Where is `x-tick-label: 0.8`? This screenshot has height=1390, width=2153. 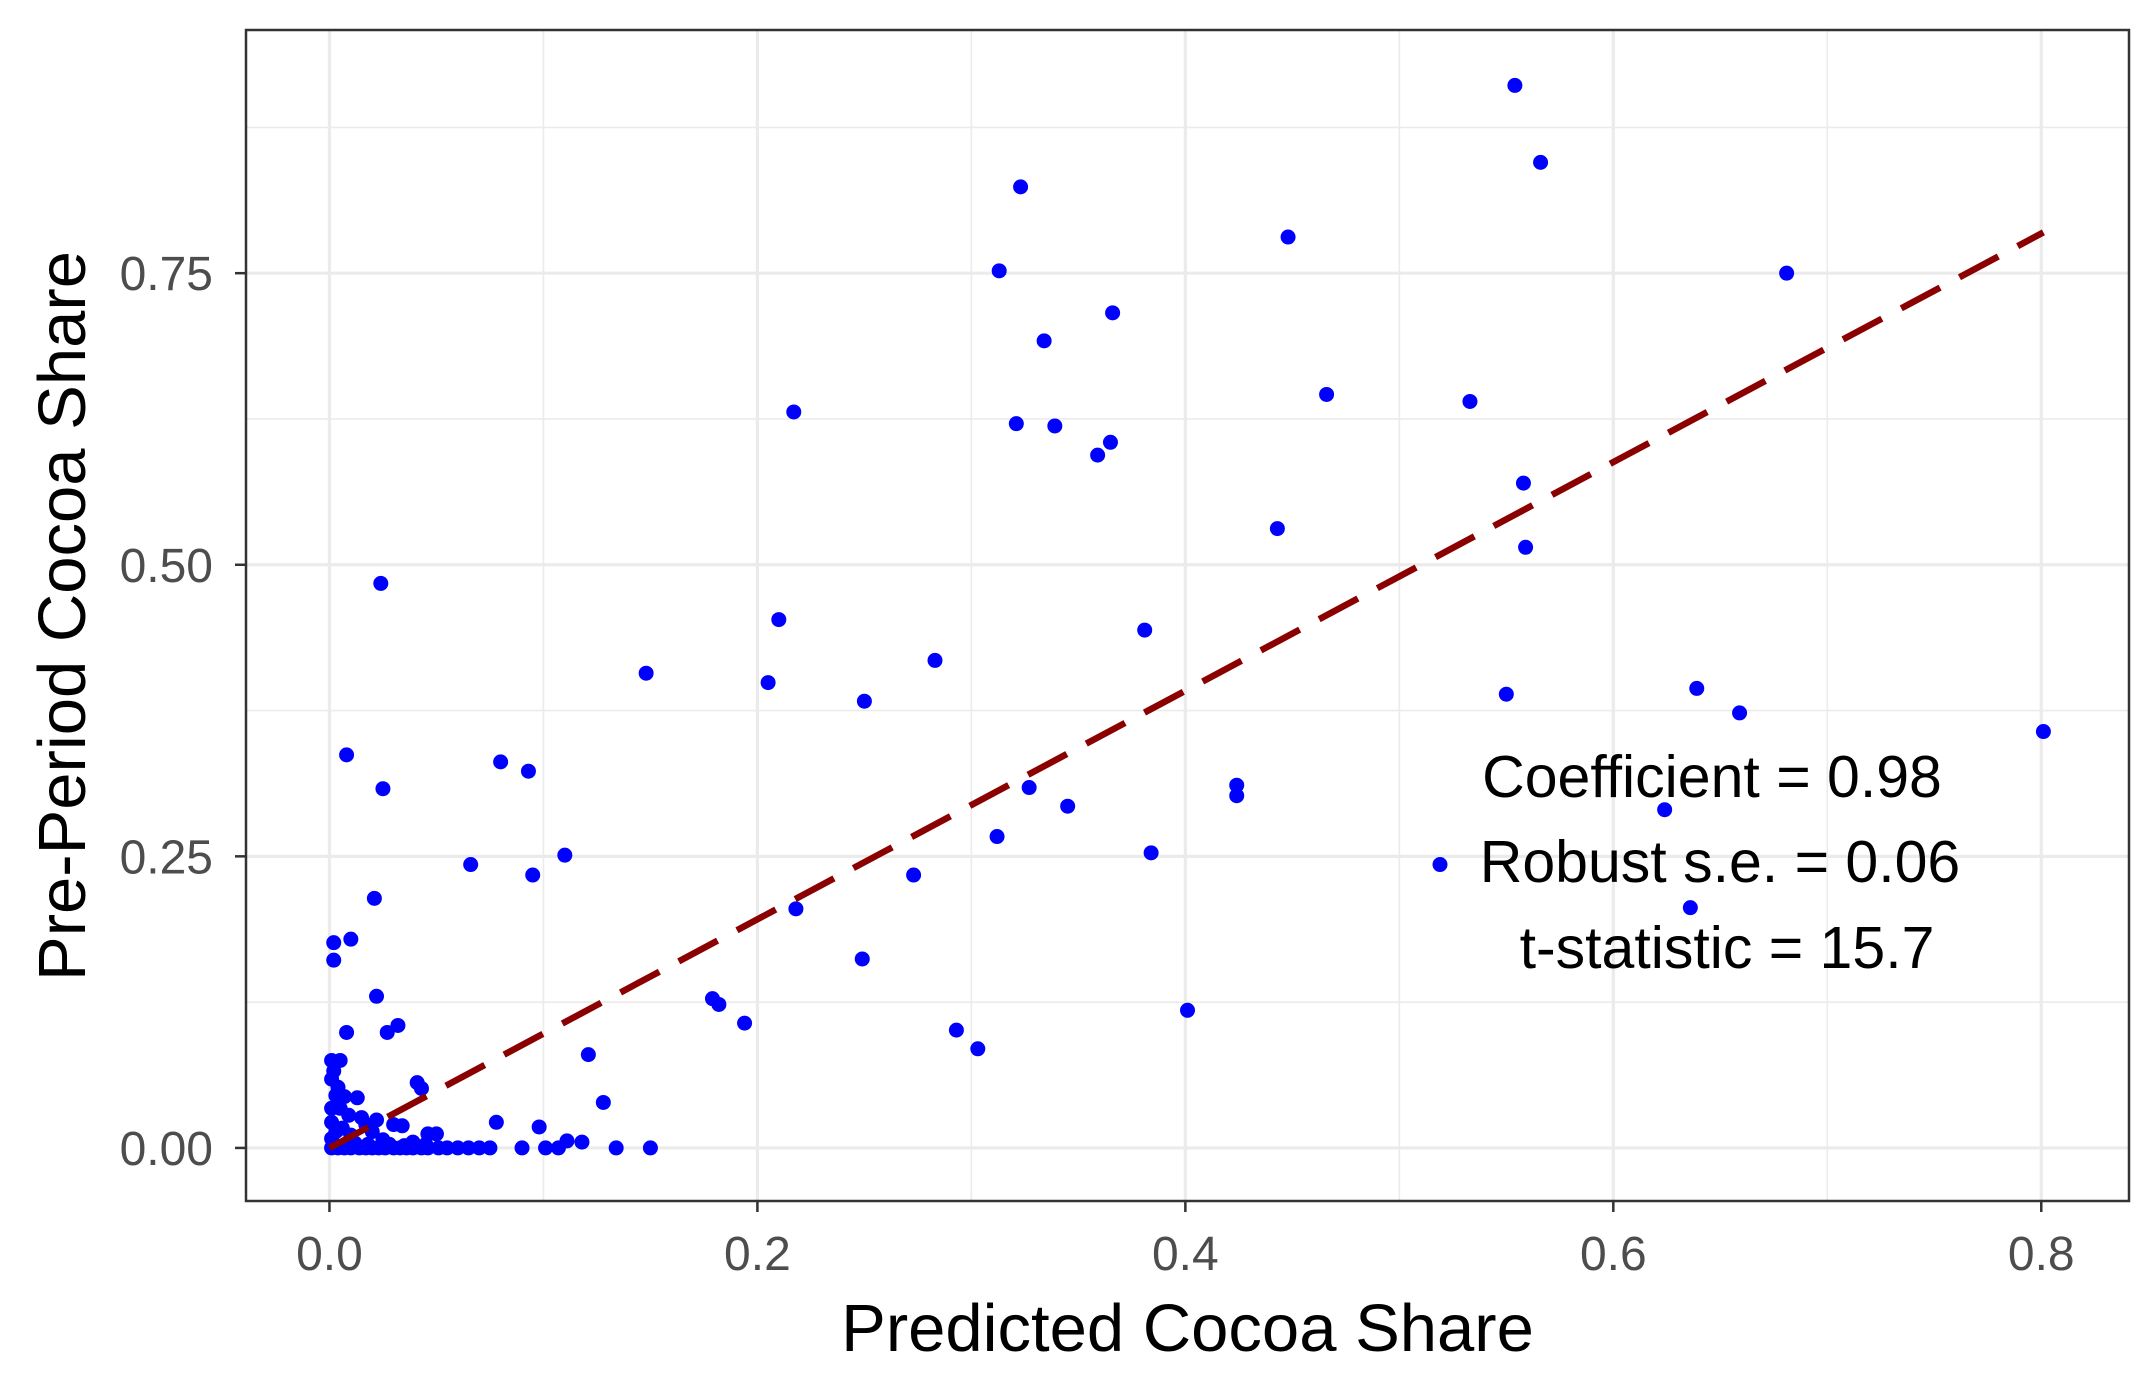
x-tick-label: 0.8 is located at coordinates (2041, 1254).